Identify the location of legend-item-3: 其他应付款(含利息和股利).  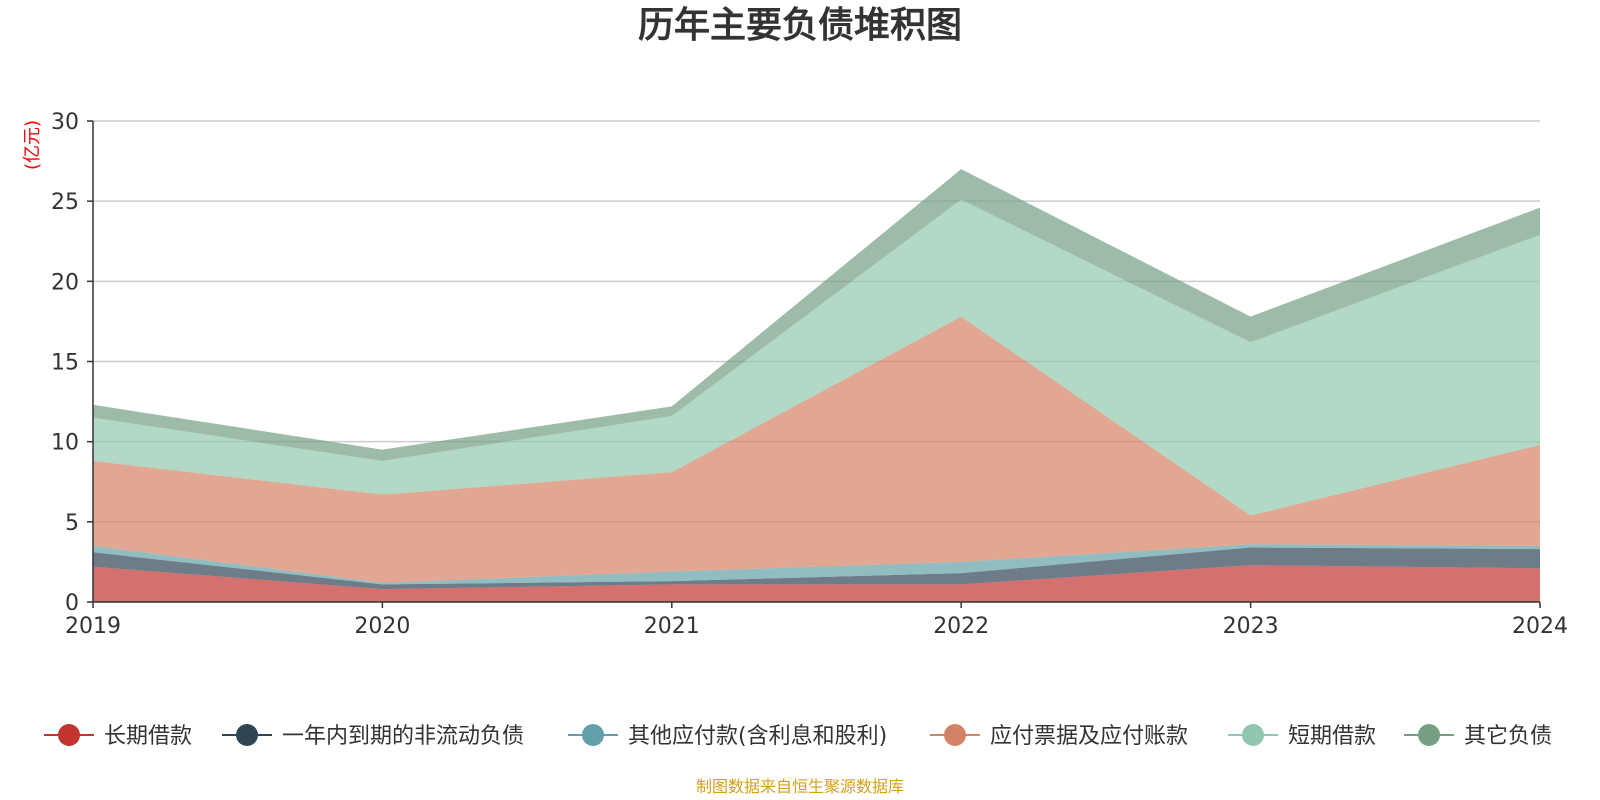
(727, 736).